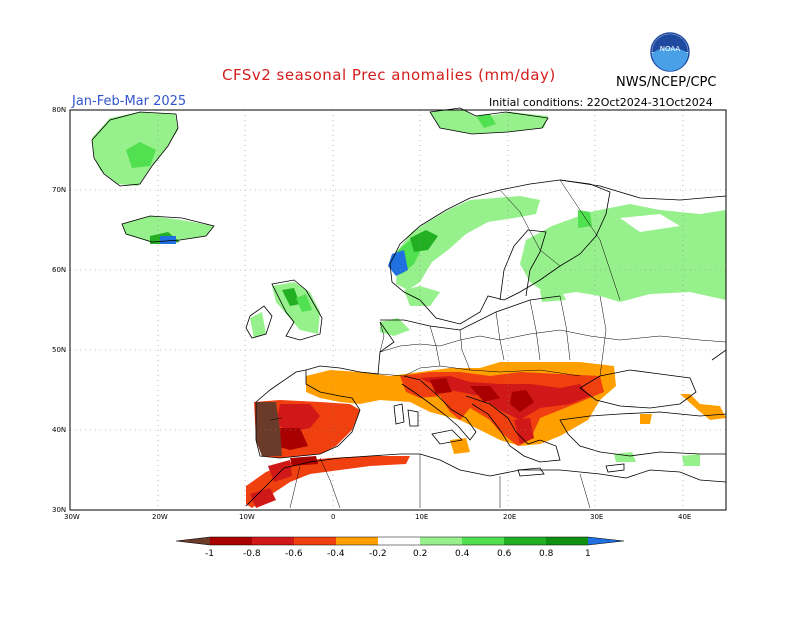  I want to click on lat-label-60n: 60N, so click(59, 270).